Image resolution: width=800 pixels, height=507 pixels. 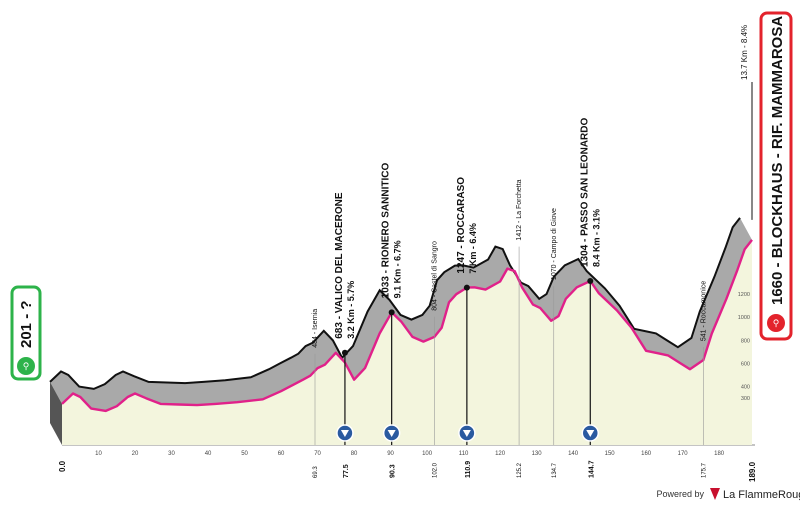 What do you see at coordinates (461, 225) in the screenshot?
I see `climb-name-label: 1247 - ROCCARASO` at bounding box center [461, 225].